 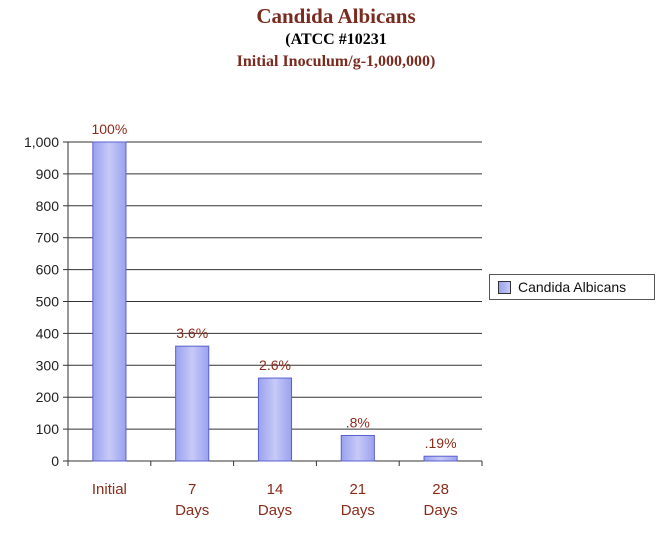 What do you see at coordinates (48, 429) in the screenshot?
I see `y-tick-label: 100` at bounding box center [48, 429].